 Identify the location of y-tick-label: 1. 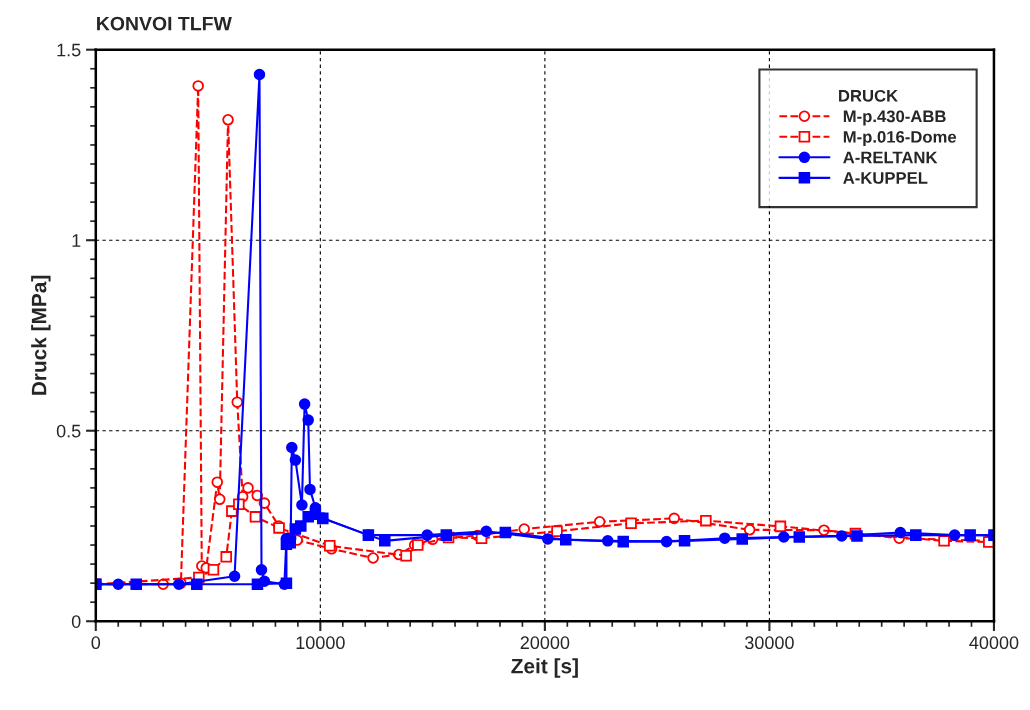
(76, 240).